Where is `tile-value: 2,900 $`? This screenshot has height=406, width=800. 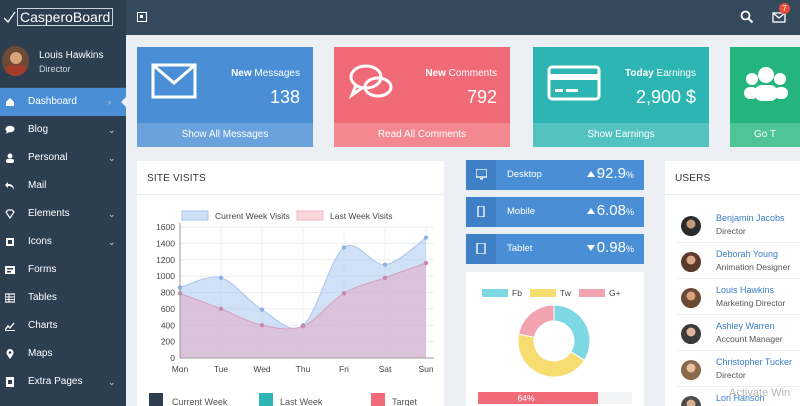 tile-value: 2,900 $ is located at coordinates (665, 97).